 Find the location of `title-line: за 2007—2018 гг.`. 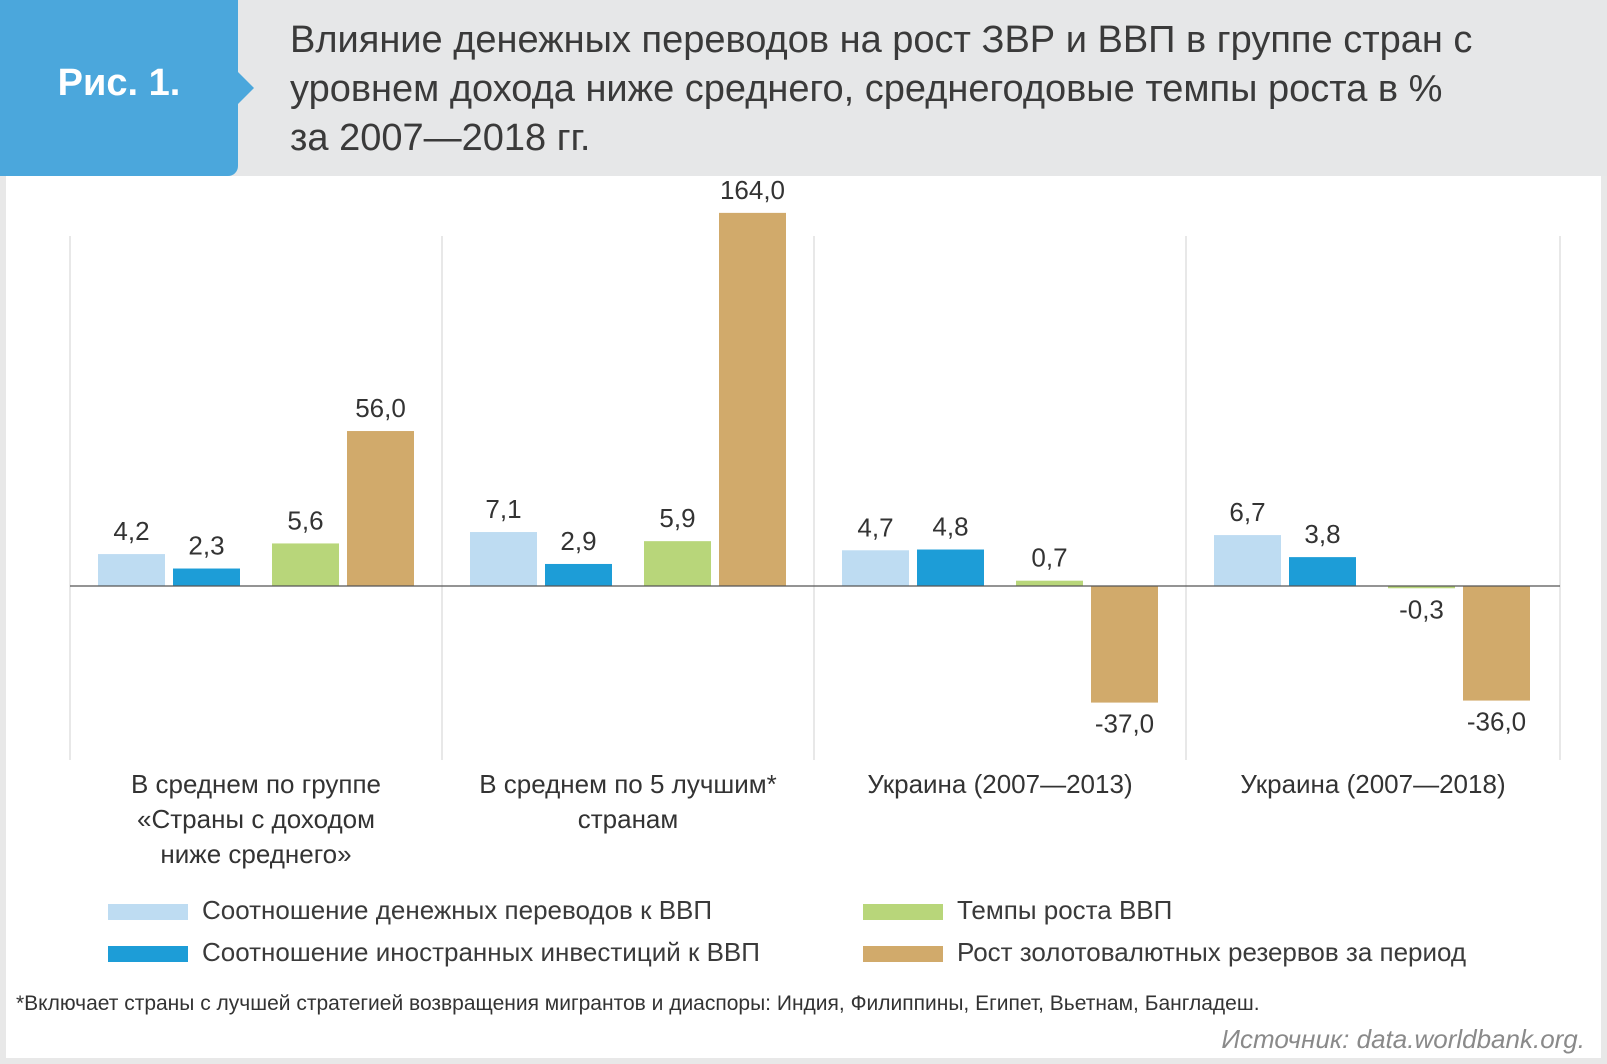

title-line: за 2007—2018 гг. is located at coordinates (440, 138).